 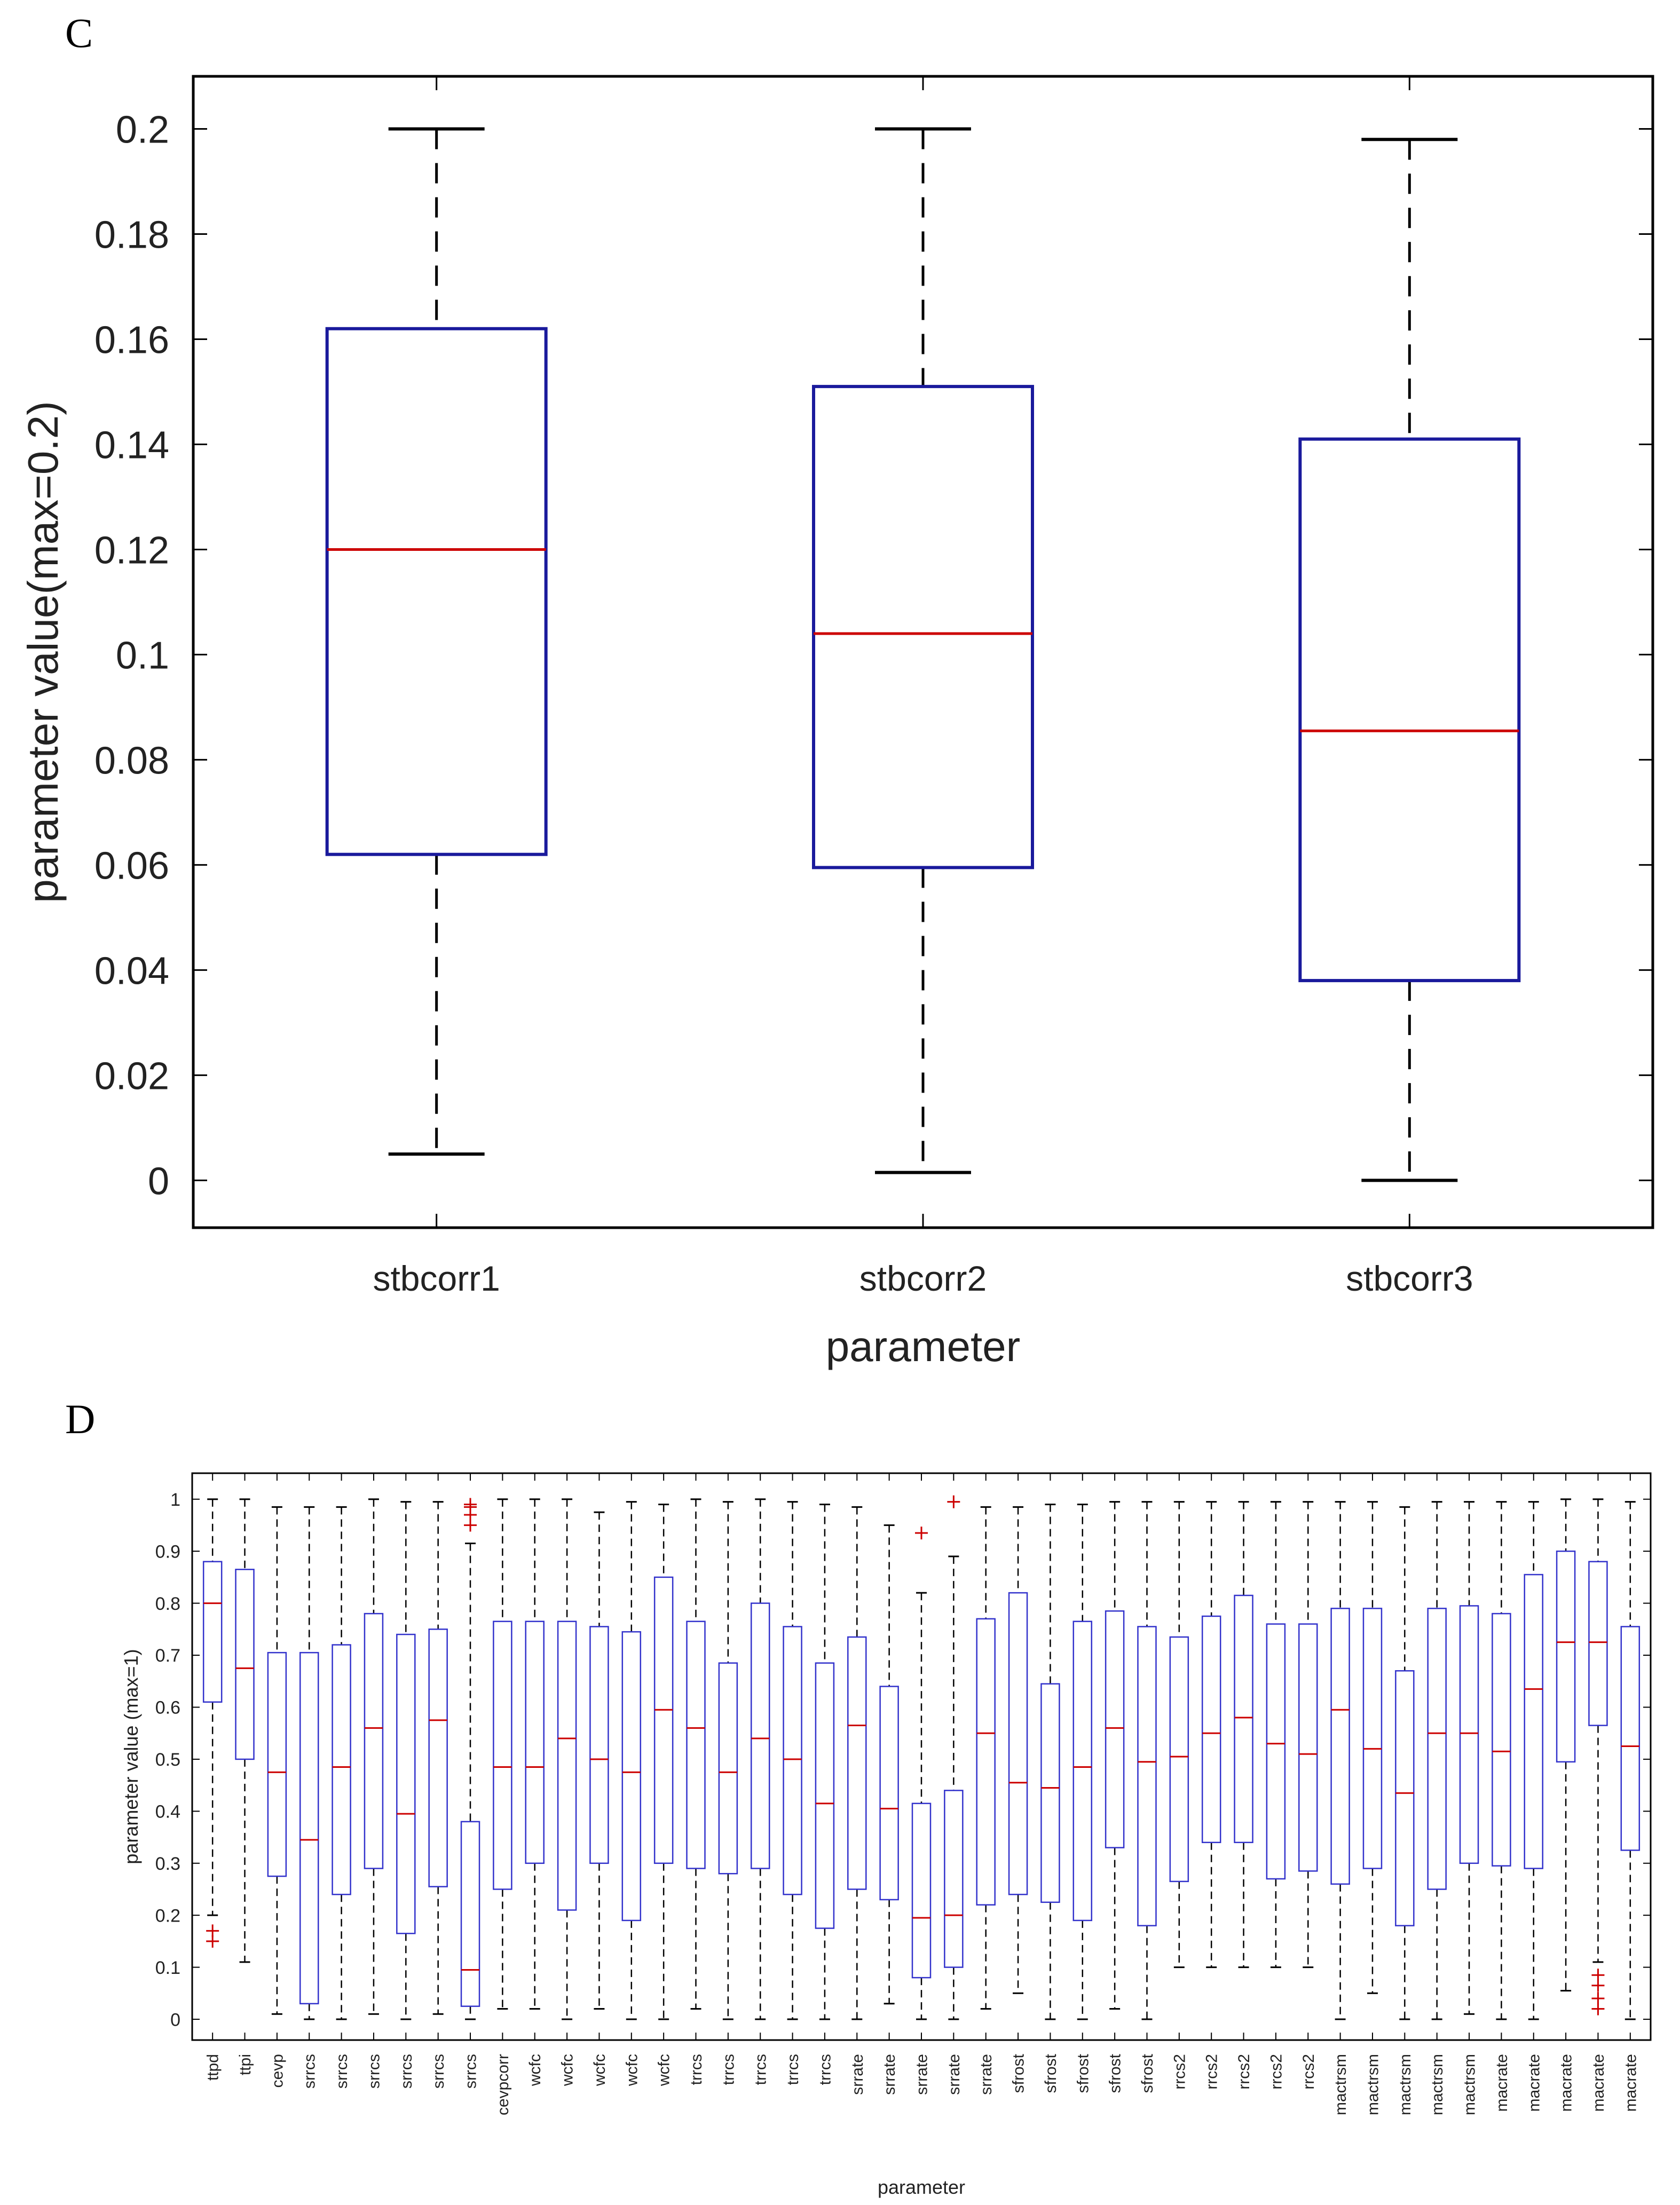 I want to click on x-tick-label: cevp, so click(x=277, y=2071).